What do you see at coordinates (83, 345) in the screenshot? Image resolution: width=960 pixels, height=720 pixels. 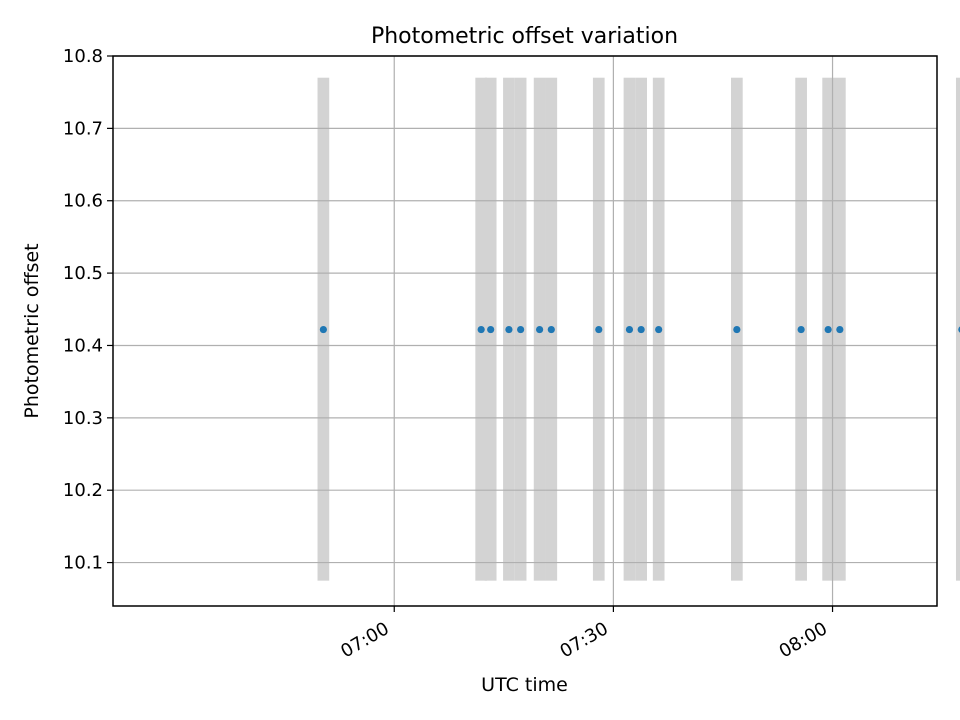 I see `y-tick-label: 10.4` at bounding box center [83, 345].